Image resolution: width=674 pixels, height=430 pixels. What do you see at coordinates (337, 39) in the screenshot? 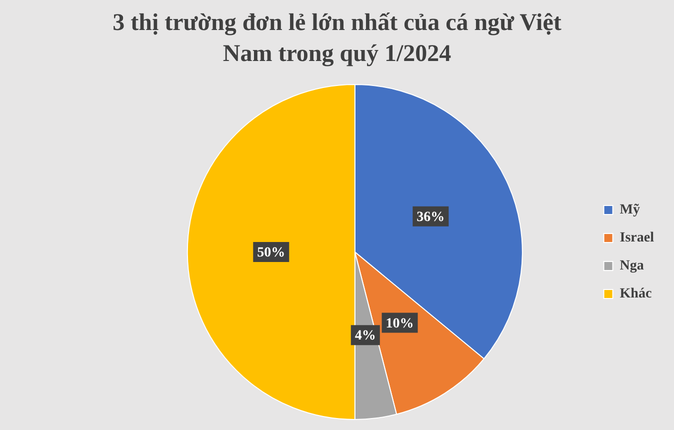
I see `chart-title: 3 thị trường đơn lẻ lớn nhất của cá ngừ Việt Nam trong quý 1/2024` at bounding box center [337, 39].